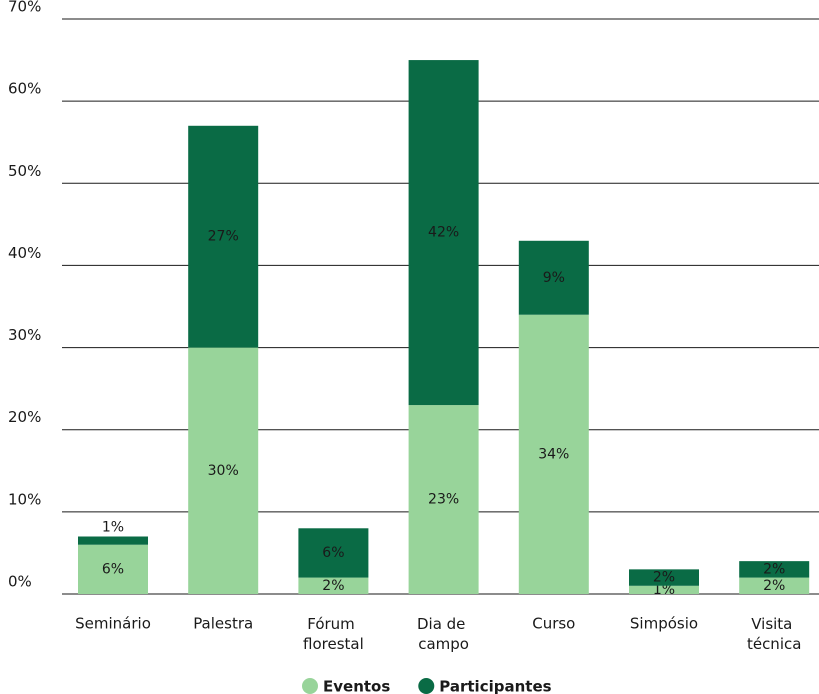  I want to click on legend-label: Eventos, so click(356, 686).